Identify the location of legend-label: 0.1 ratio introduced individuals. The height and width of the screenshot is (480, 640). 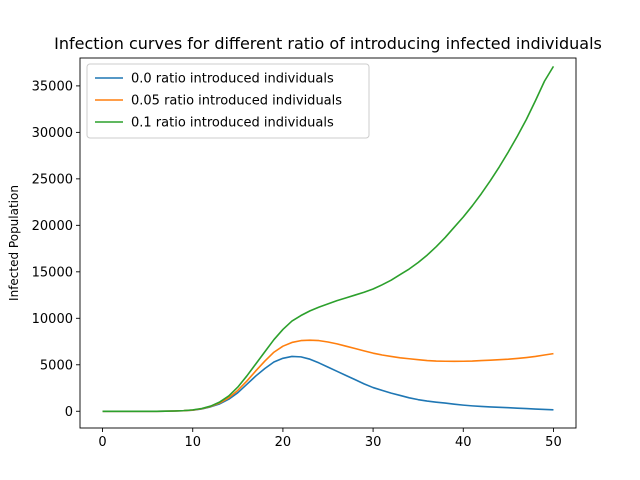
(232, 123).